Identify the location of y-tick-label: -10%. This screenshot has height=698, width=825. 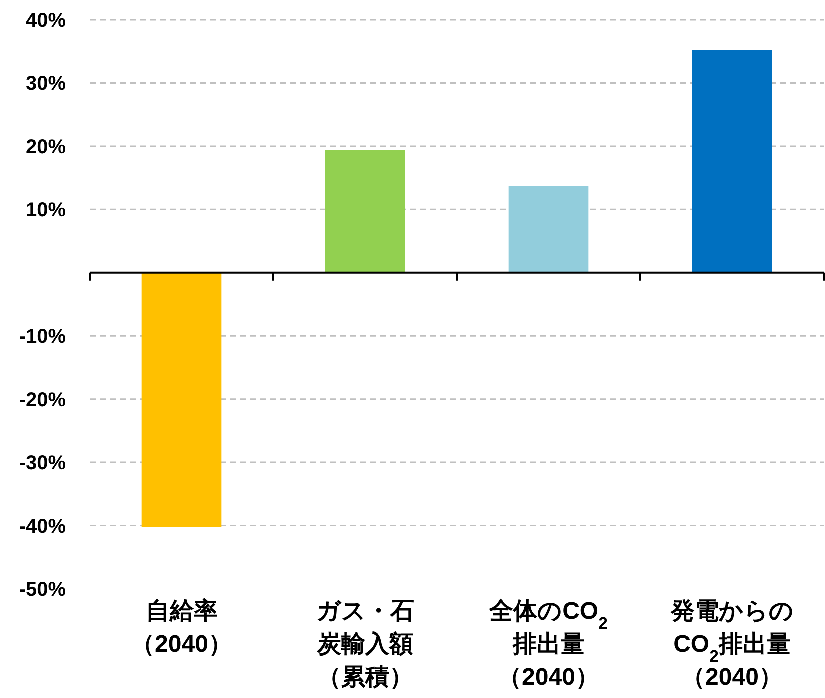
(42, 337).